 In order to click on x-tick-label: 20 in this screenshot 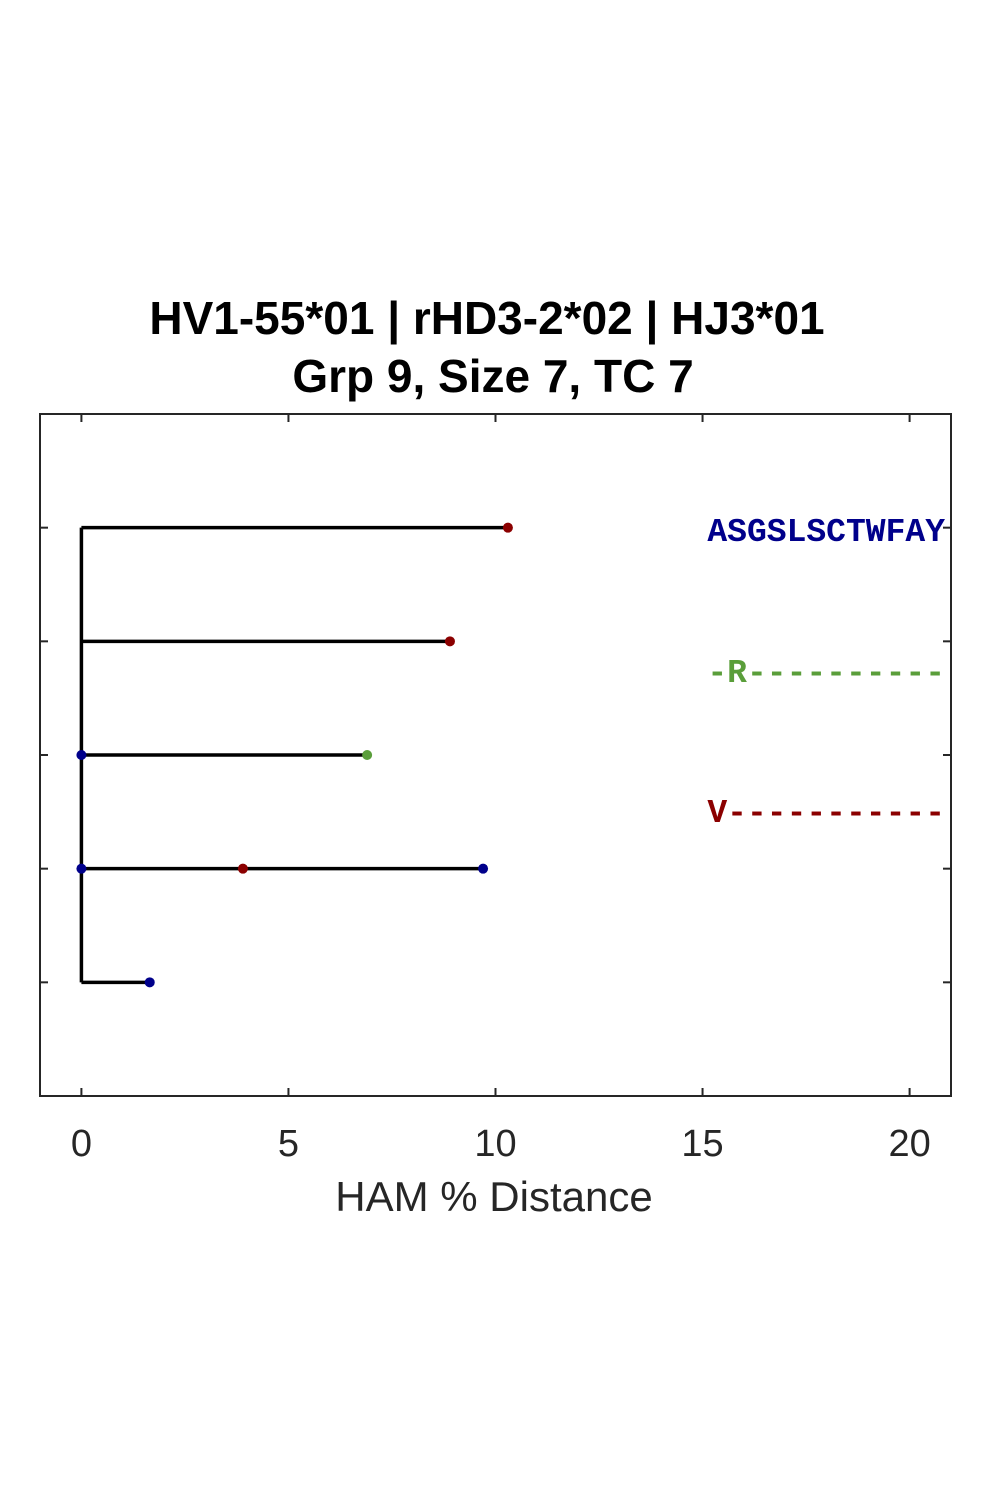, I will do `click(909, 1144)`.